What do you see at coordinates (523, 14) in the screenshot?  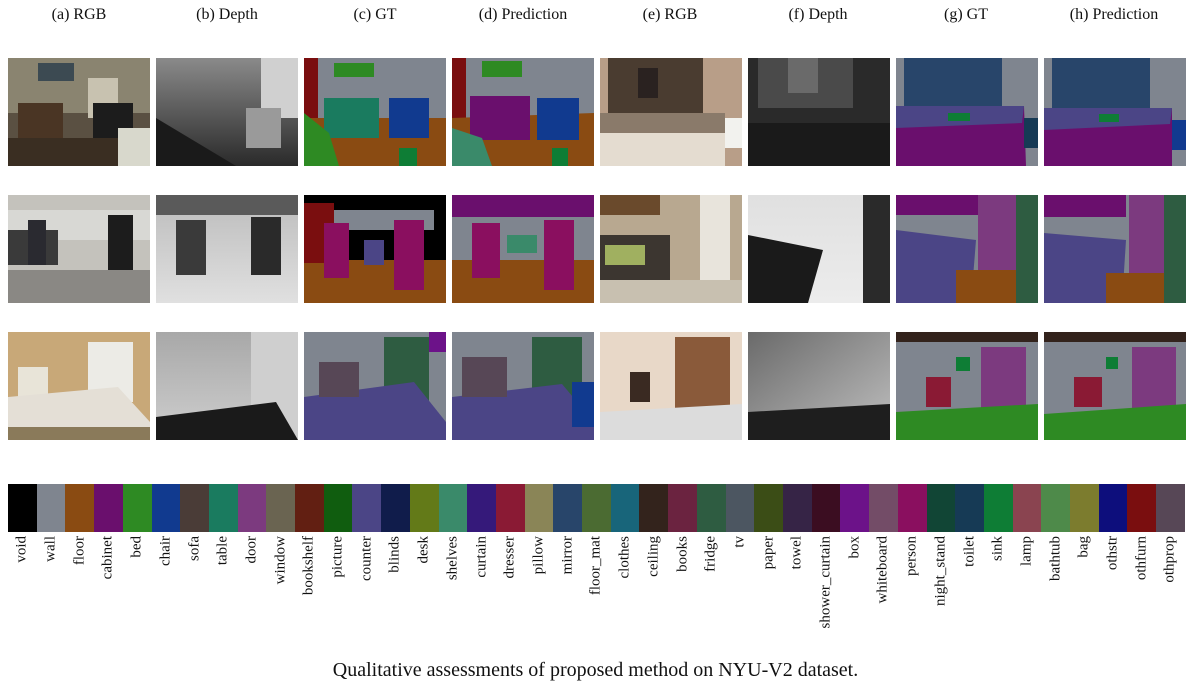 I see `header-d-prediction: (d) Prediction` at bounding box center [523, 14].